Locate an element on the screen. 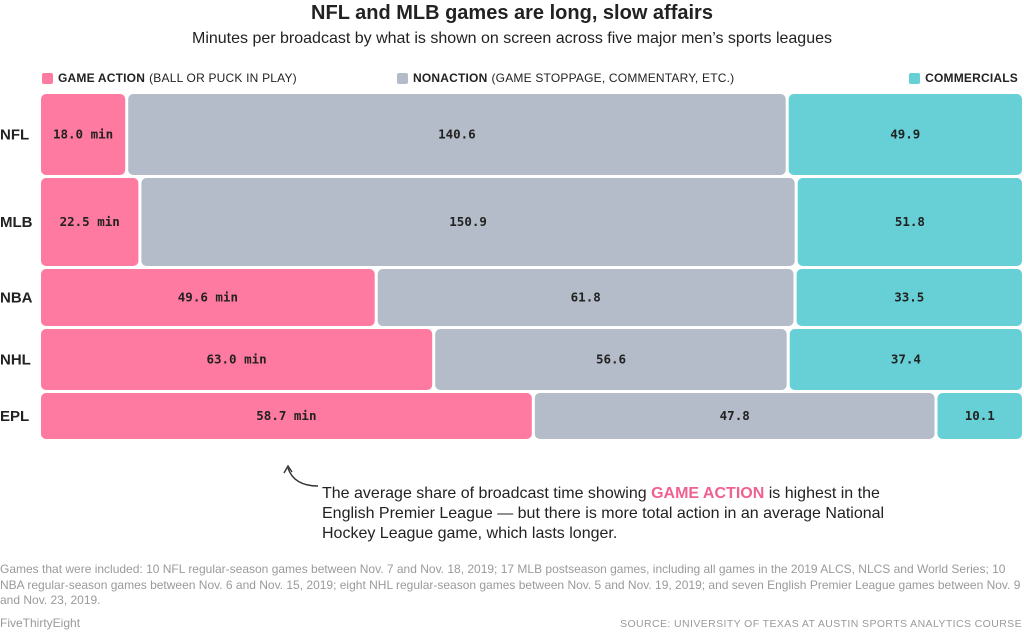  annotation-highlight: GAME ACTION is located at coordinates (708, 493).